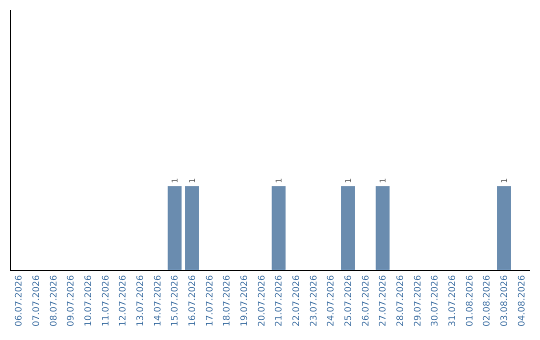  What do you see at coordinates (435, 300) in the screenshot?
I see `x-tick-label: 30.07.2026` at bounding box center [435, 300].